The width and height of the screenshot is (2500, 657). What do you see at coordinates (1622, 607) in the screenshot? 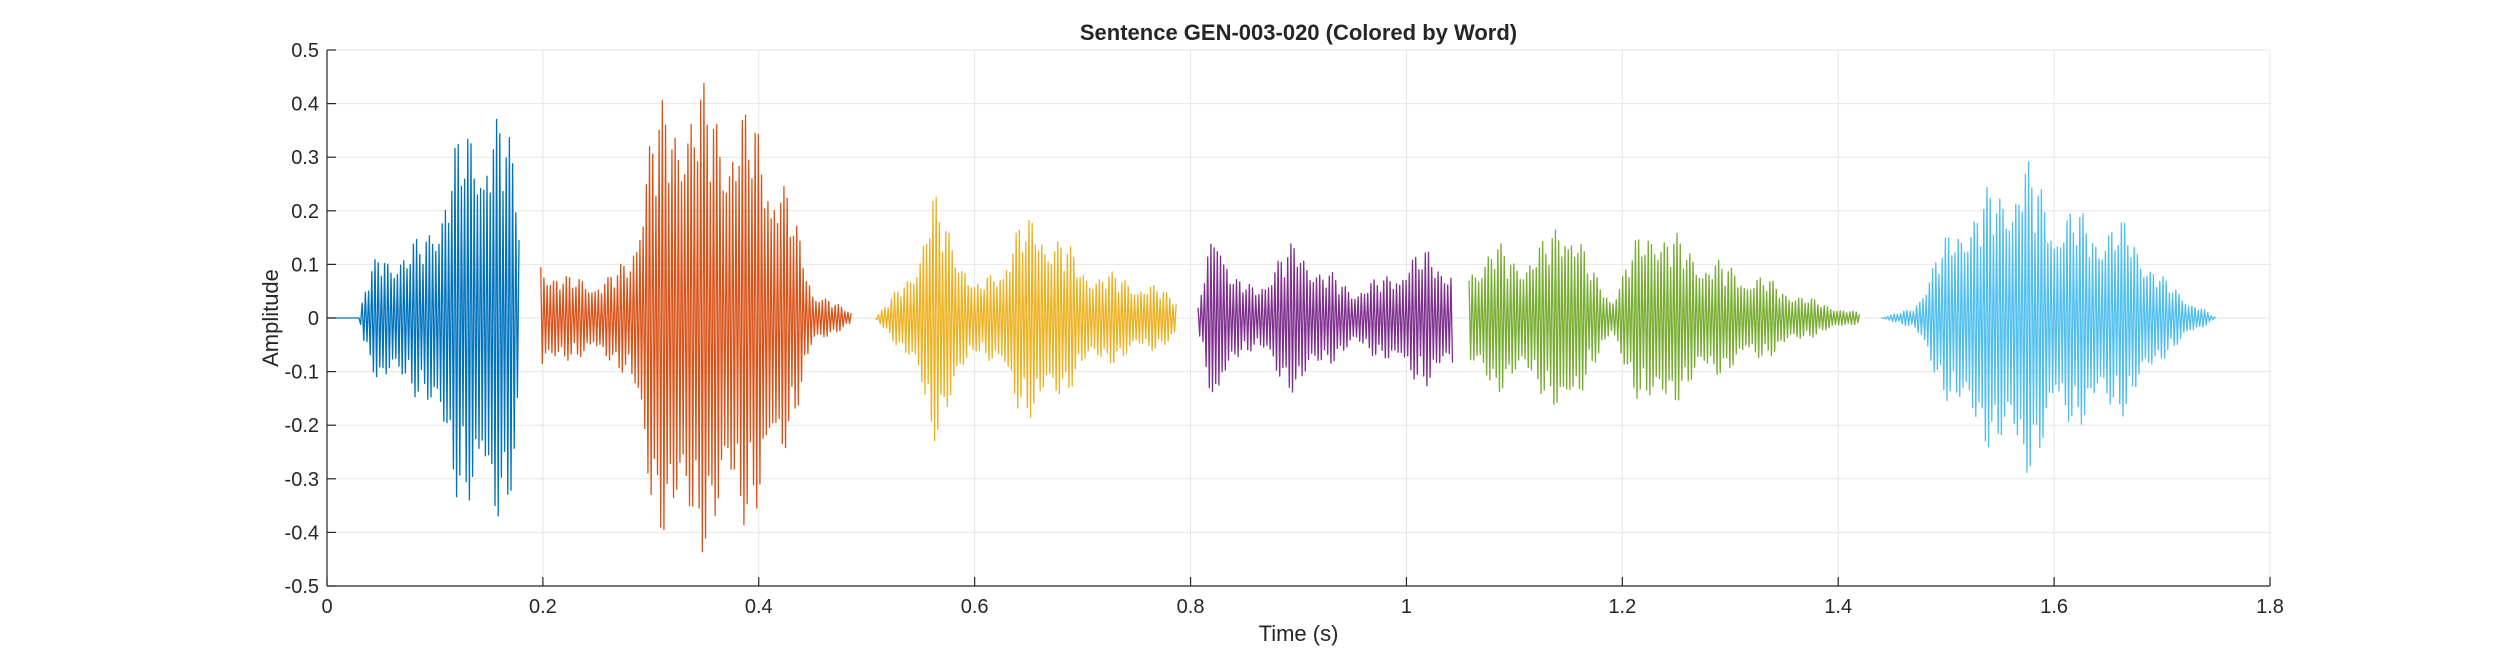
I see `x-tick-label: 1.2` at bounding box center [1622, 607].